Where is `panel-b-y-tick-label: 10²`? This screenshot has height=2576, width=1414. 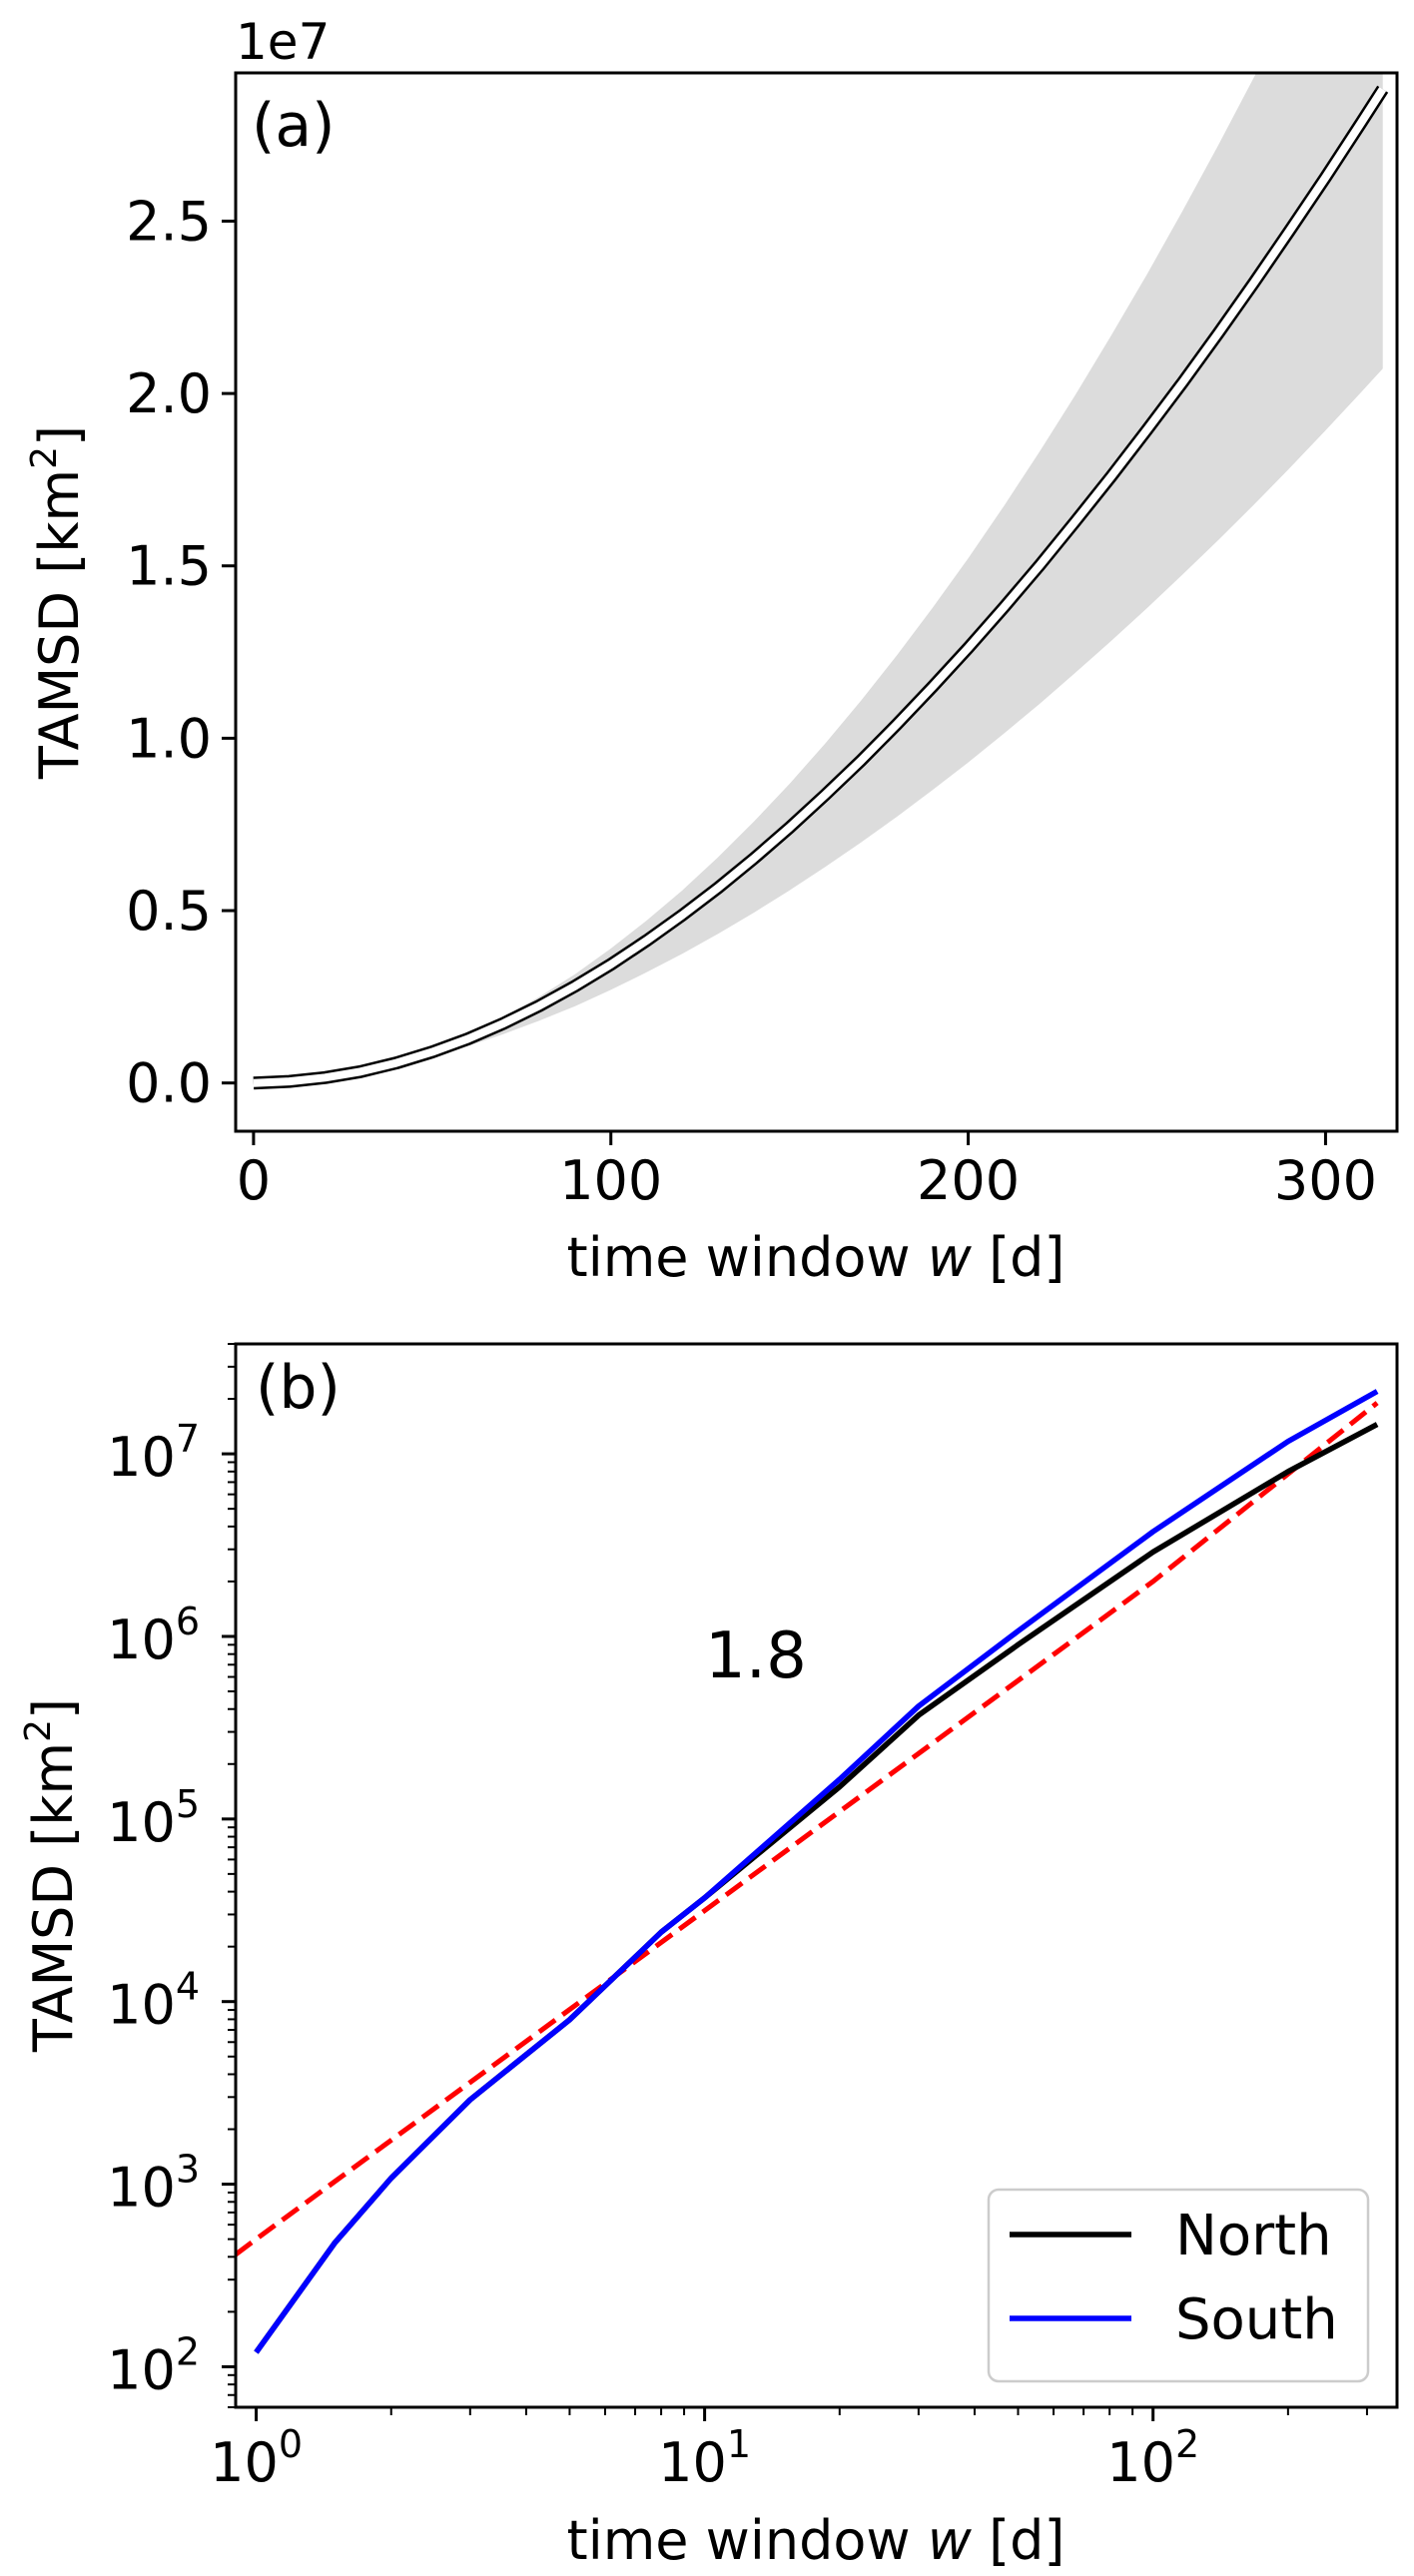
panel-b-y-tick-label: 10² is located at coordinates (153, 2365).